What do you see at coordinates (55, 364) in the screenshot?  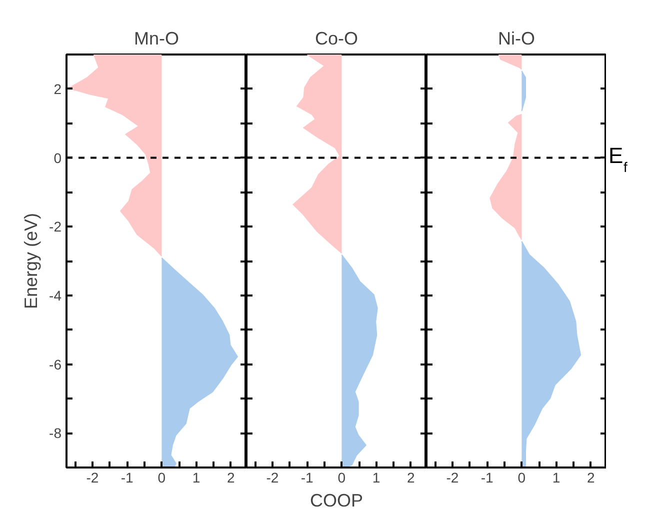 I see `y-tick-label: -6` at bounding box center [55, 364].